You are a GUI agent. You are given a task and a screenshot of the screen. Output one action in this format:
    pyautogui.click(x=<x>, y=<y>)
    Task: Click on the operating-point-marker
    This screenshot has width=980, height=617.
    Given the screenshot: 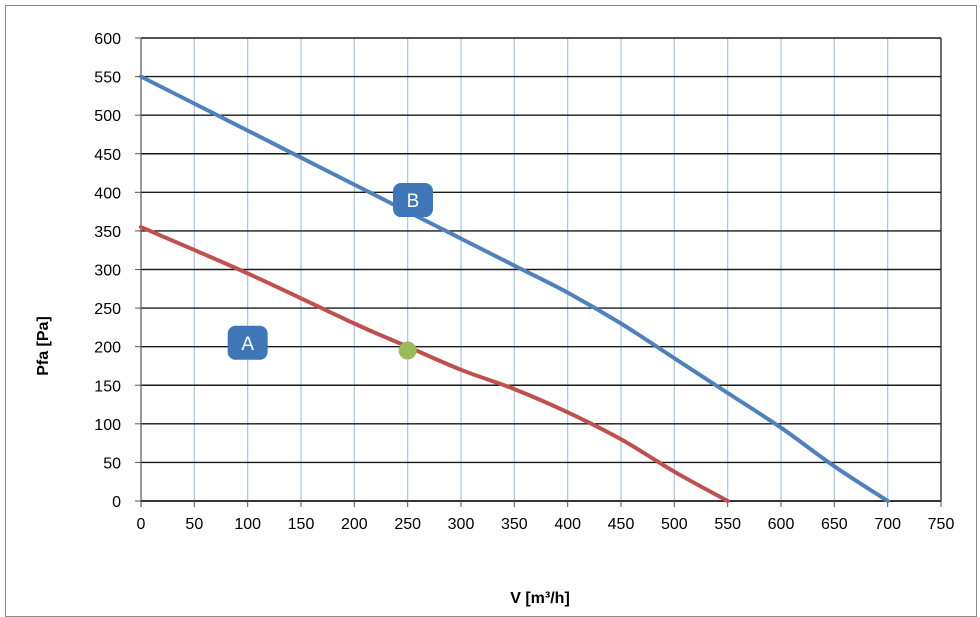 What is the action you would take?
    pyautogui.click(x=407, y=350)
    